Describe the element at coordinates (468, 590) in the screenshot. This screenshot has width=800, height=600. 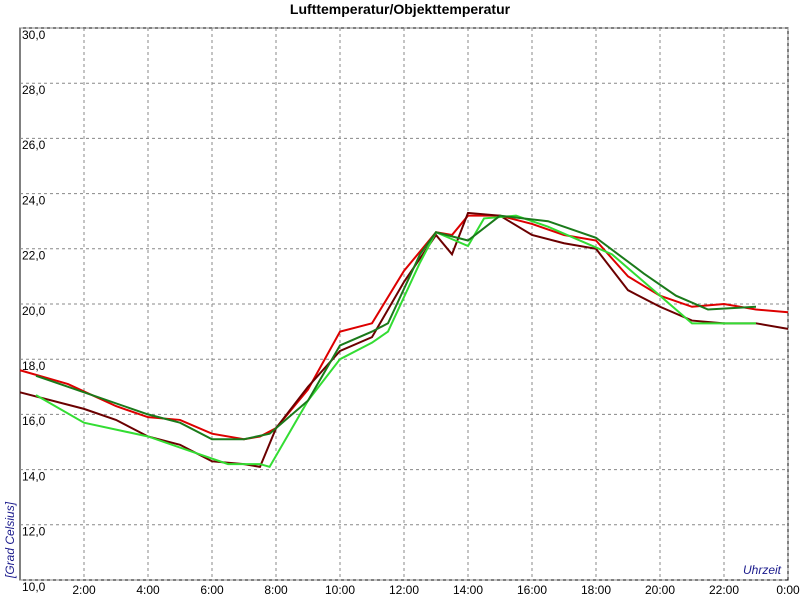
I see `x-tick-label: 14:00` at that location.